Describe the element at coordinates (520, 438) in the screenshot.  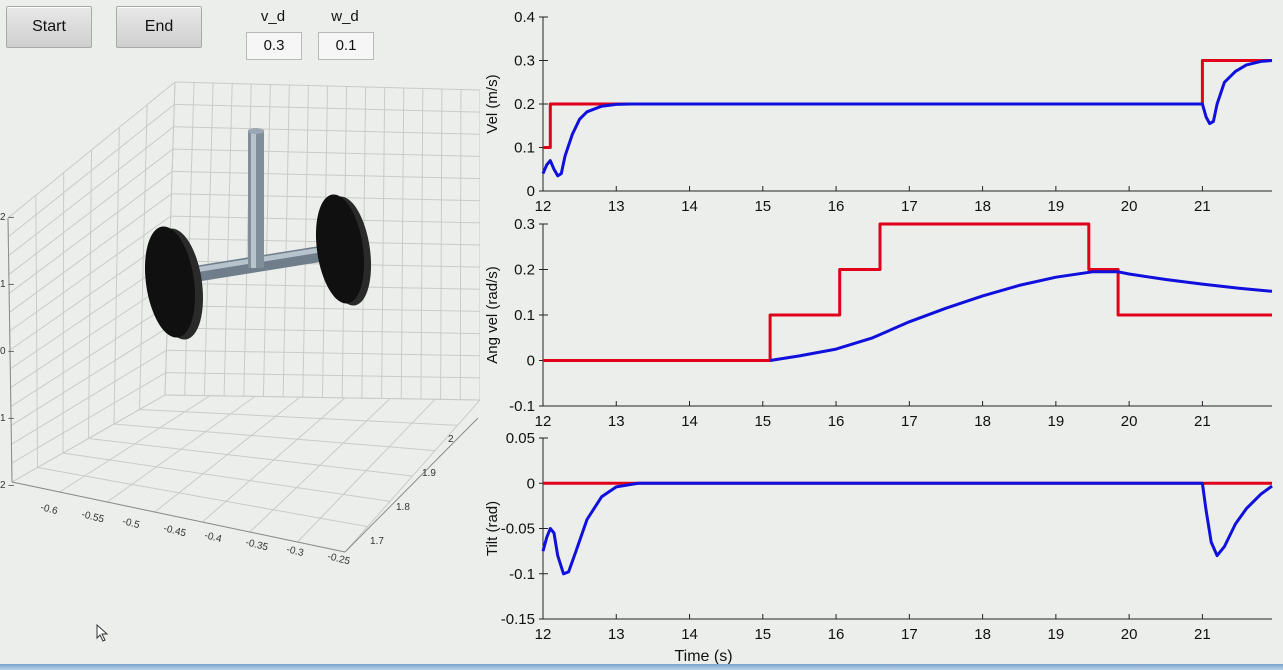
I see `y-tick-label: 0.05` at that location.